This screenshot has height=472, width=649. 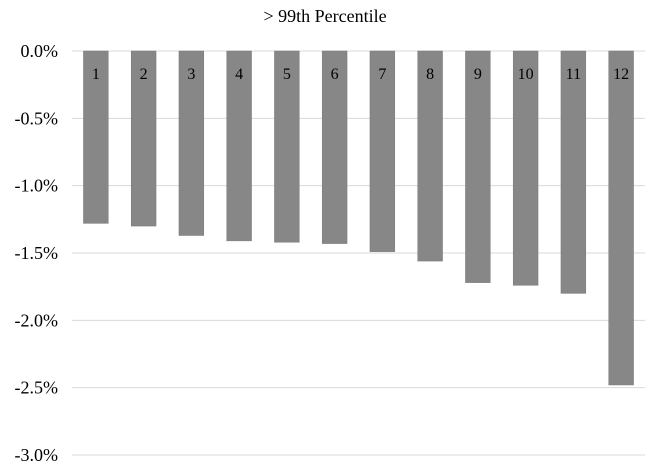 I want to click on y-tick-label: -0.5%, so click(x=37, y=118).